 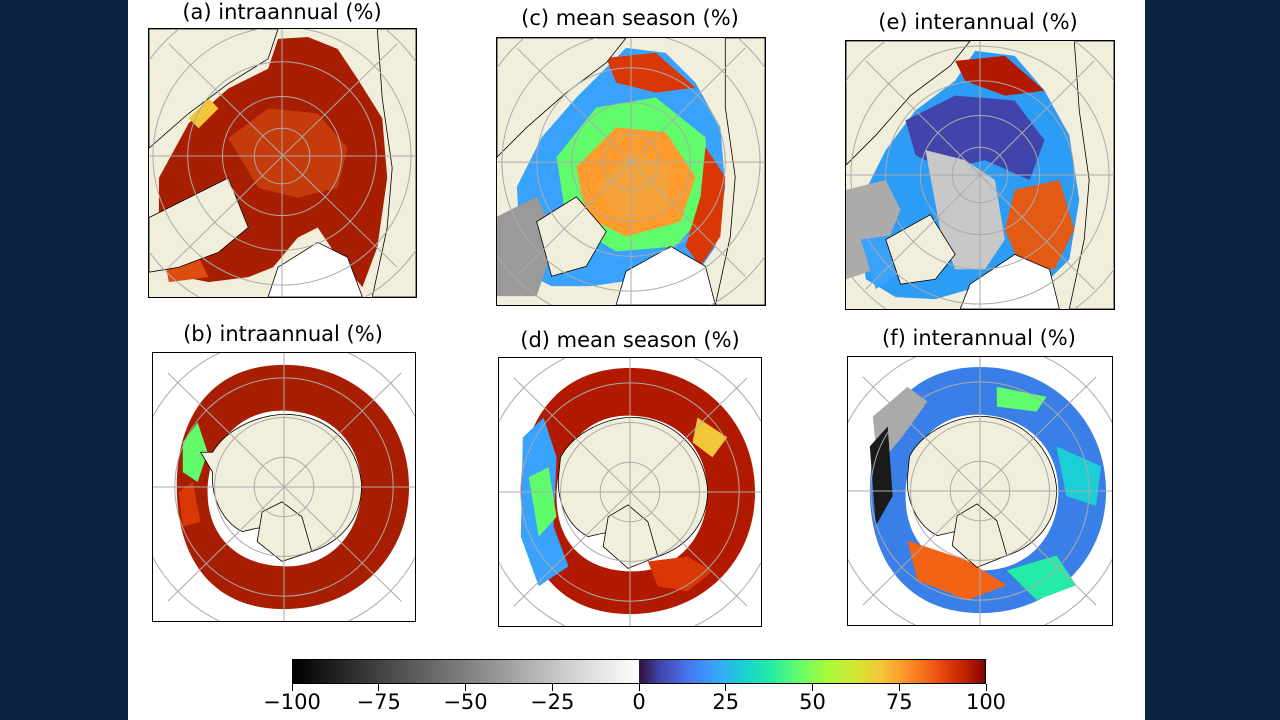 I want to click on panel-b-svg, so click(x=284, y=487).